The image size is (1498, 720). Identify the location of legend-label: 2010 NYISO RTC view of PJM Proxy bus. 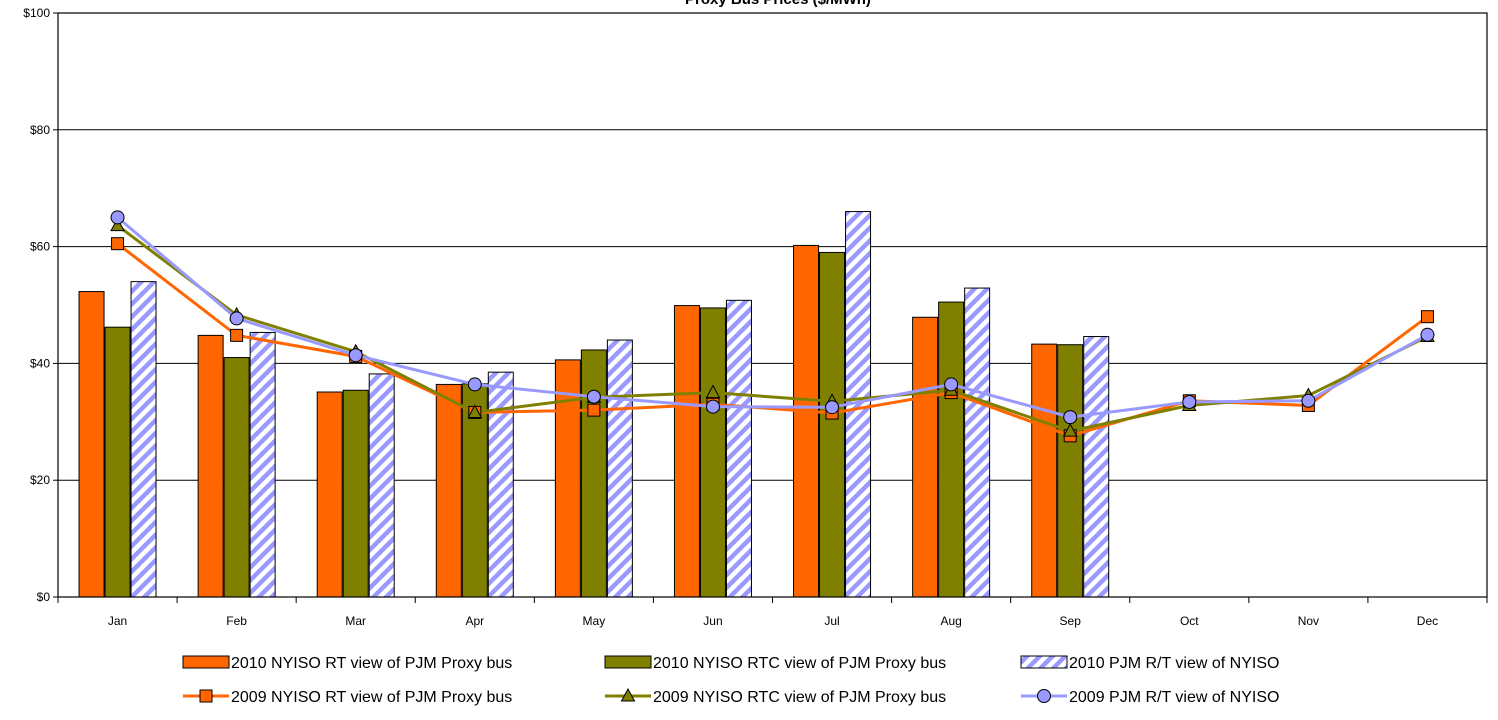
(799, 663).